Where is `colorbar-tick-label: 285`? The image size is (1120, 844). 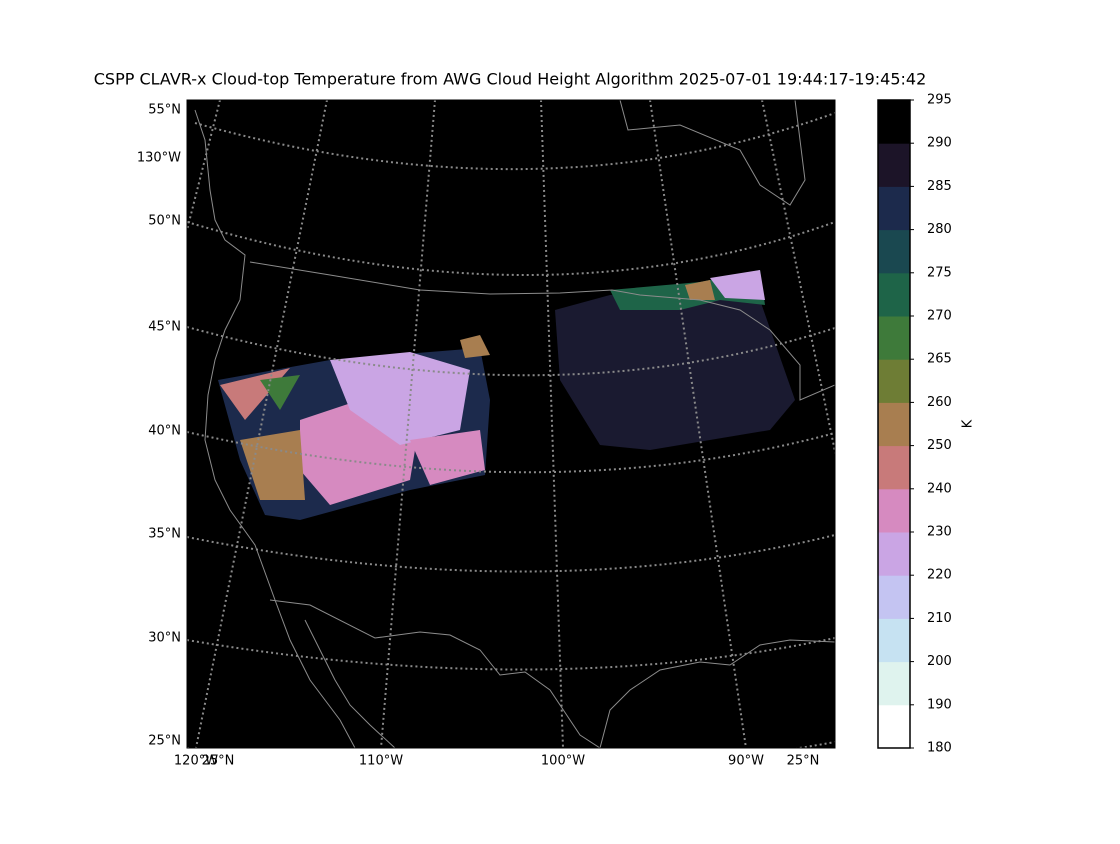
colorbar-tick-label: 285 is located at coordinates (939, 186).